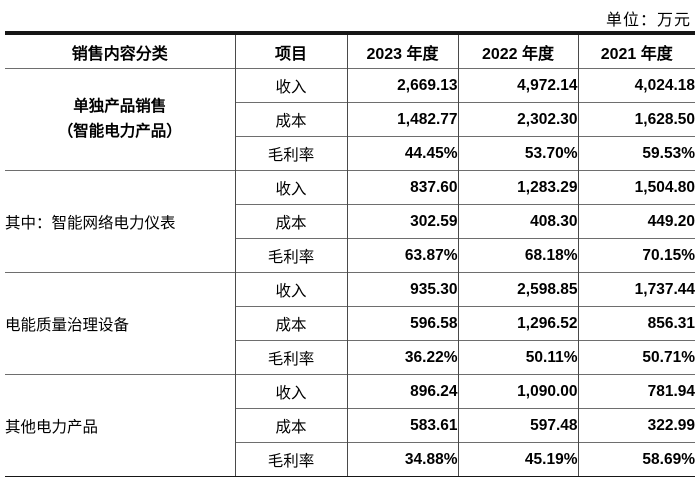 Image resolution: width=700 pixels, height=477 pixels. Describe the element at coordinates (636, 187) in the screenshot. I see `value-cell-2021: 1,504.80` at that location.